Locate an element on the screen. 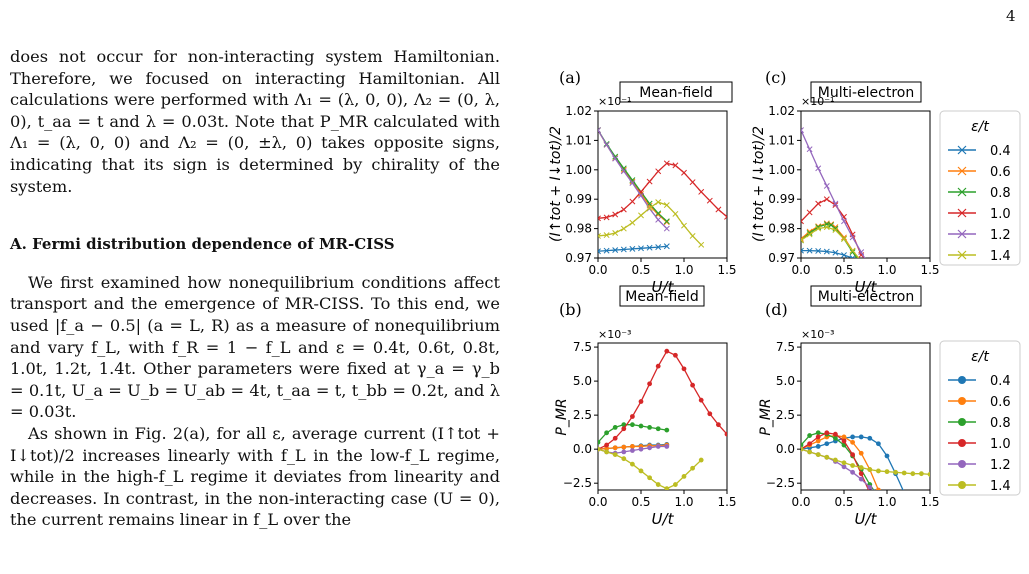 The image size is (1029, 574). x-tick-label: 1.5 is located at coordinates (929, 502).